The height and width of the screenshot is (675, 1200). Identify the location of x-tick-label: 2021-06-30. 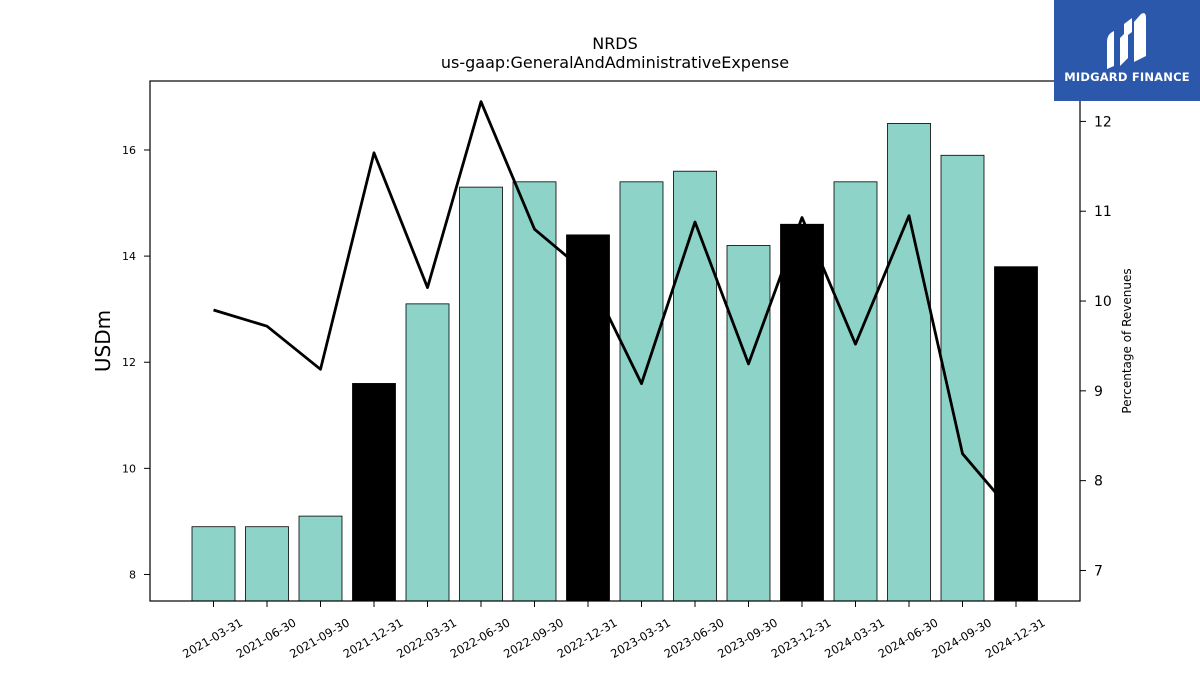
(266, 638).